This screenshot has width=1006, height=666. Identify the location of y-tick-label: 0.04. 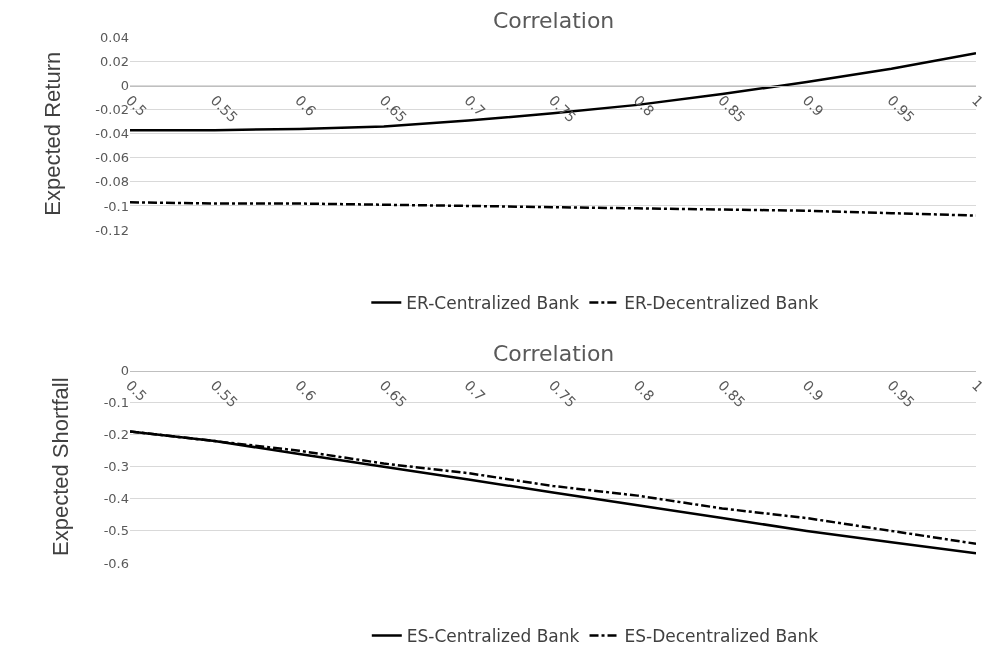
(114, 38).